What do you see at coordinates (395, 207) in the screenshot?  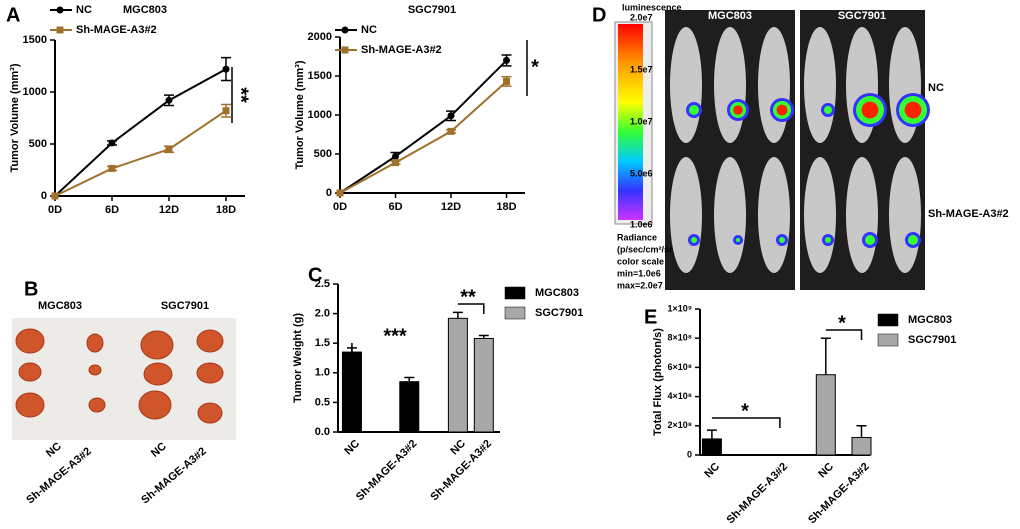 I see `x-tick-label: 6D` at bounding box center [395, 207].